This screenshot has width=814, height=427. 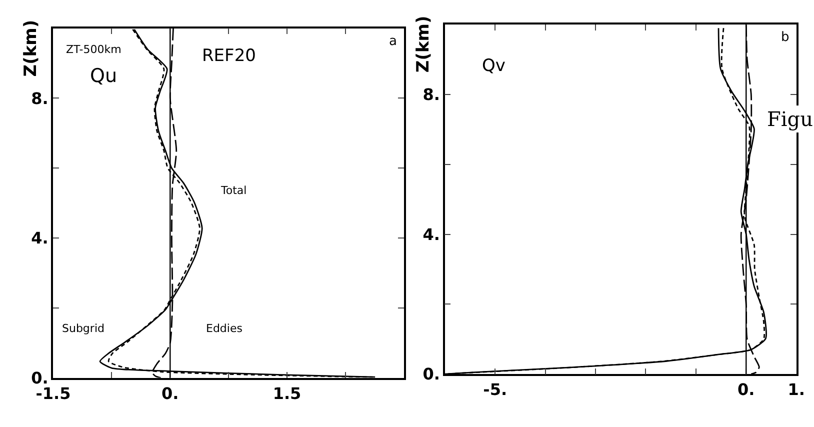 I want to click on x-tick-label: -1.5, so click(x=53, y=393).